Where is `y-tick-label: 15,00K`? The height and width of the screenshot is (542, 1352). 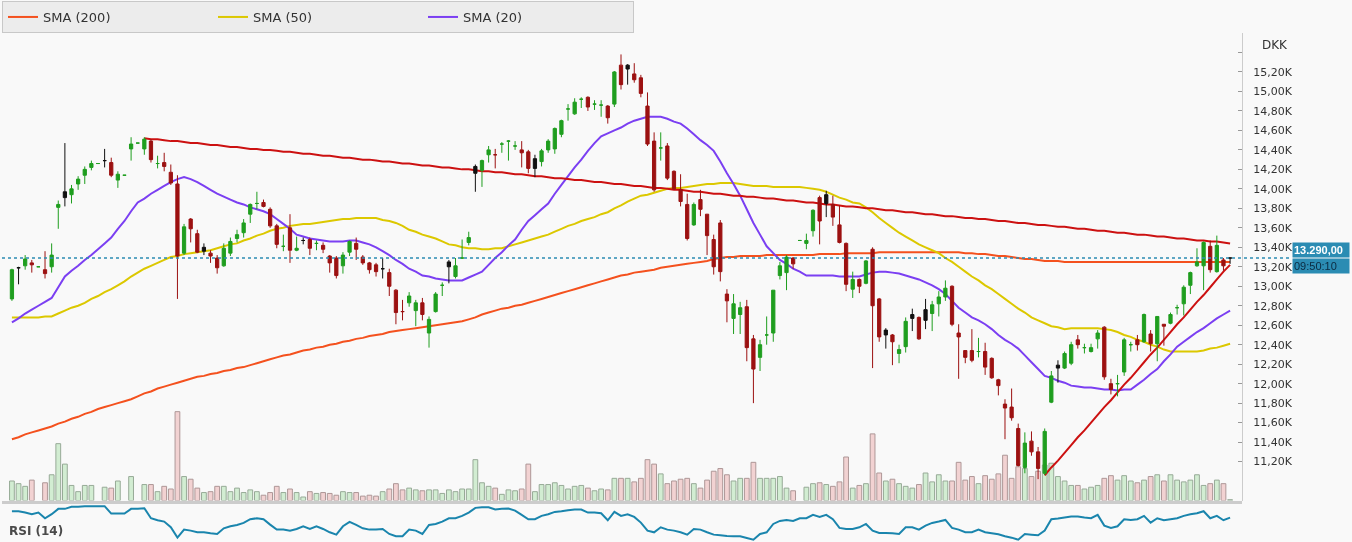
y-tick-label: 15,00K is located at coordinates (1273, 92).